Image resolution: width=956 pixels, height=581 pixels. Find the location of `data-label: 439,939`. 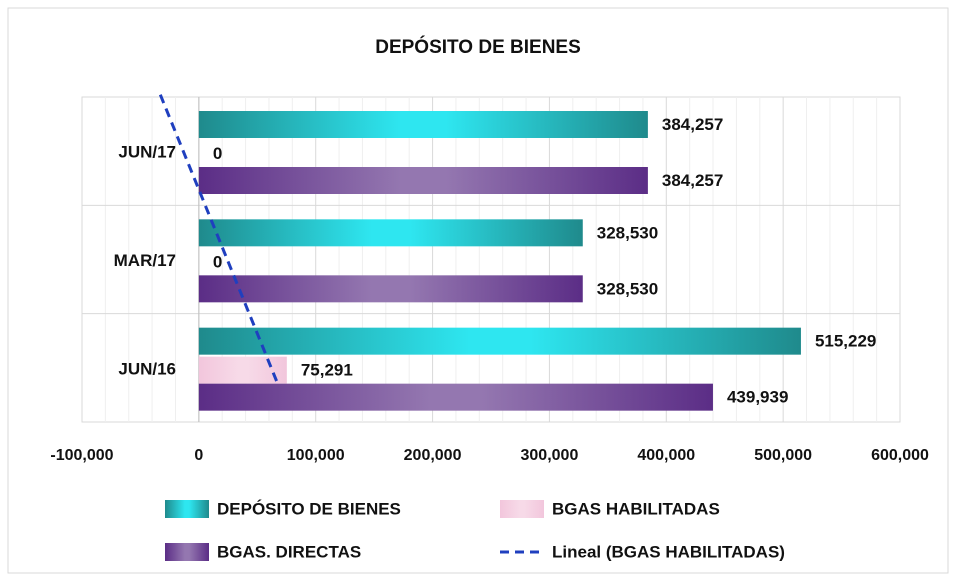

data-label: 439,939 is located at coordinates (757, 397).